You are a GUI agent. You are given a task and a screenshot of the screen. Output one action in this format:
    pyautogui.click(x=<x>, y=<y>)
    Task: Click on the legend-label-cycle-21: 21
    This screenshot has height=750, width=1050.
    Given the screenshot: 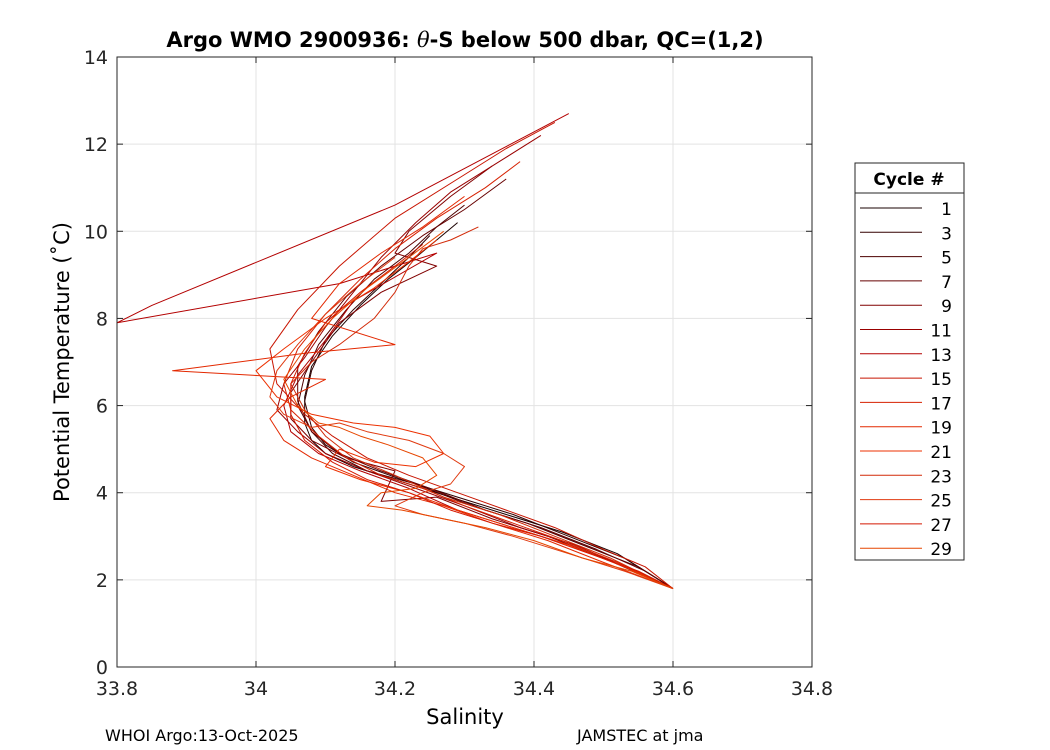 What is the action you would take?
    pyautogui.click(x=941, y=453)
    